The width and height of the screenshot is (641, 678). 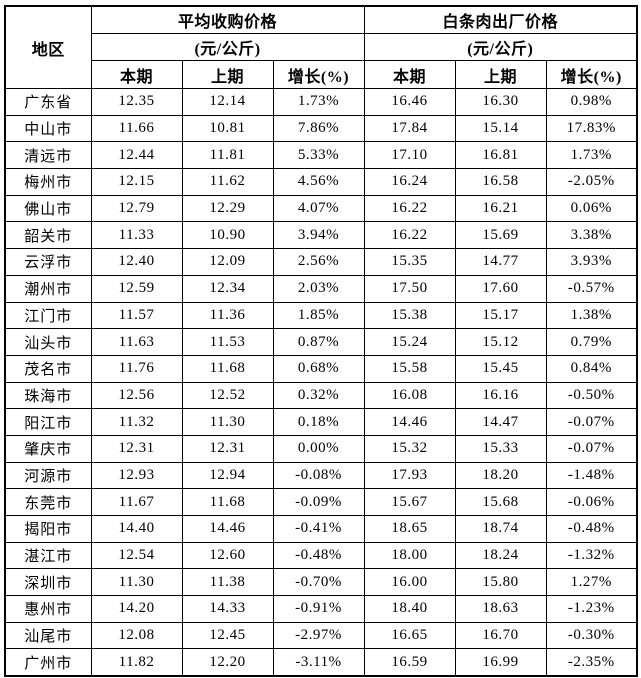 What do you see at coordinates (318, 262) in the screenshot?
I see `value-cell: 2.56%` at bounding box center [318, 262].